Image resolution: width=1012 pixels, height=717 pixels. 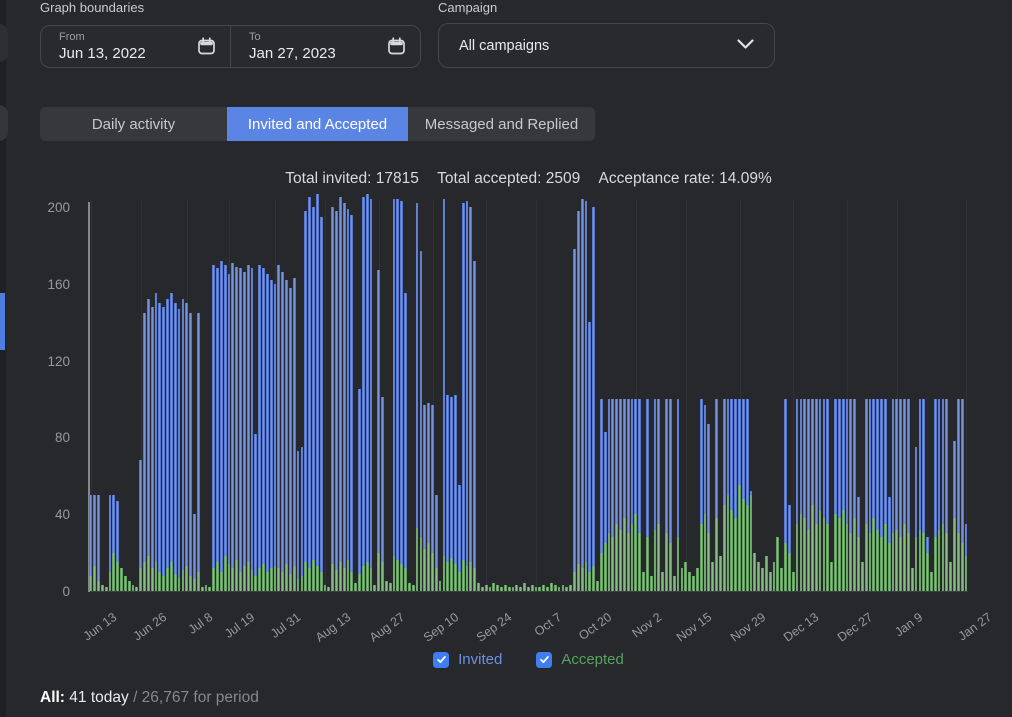 What do you see at coordinates (606, 45) in the screenshot?
I see `campaign-select: All campaigns` at bounding box center [606, 45].